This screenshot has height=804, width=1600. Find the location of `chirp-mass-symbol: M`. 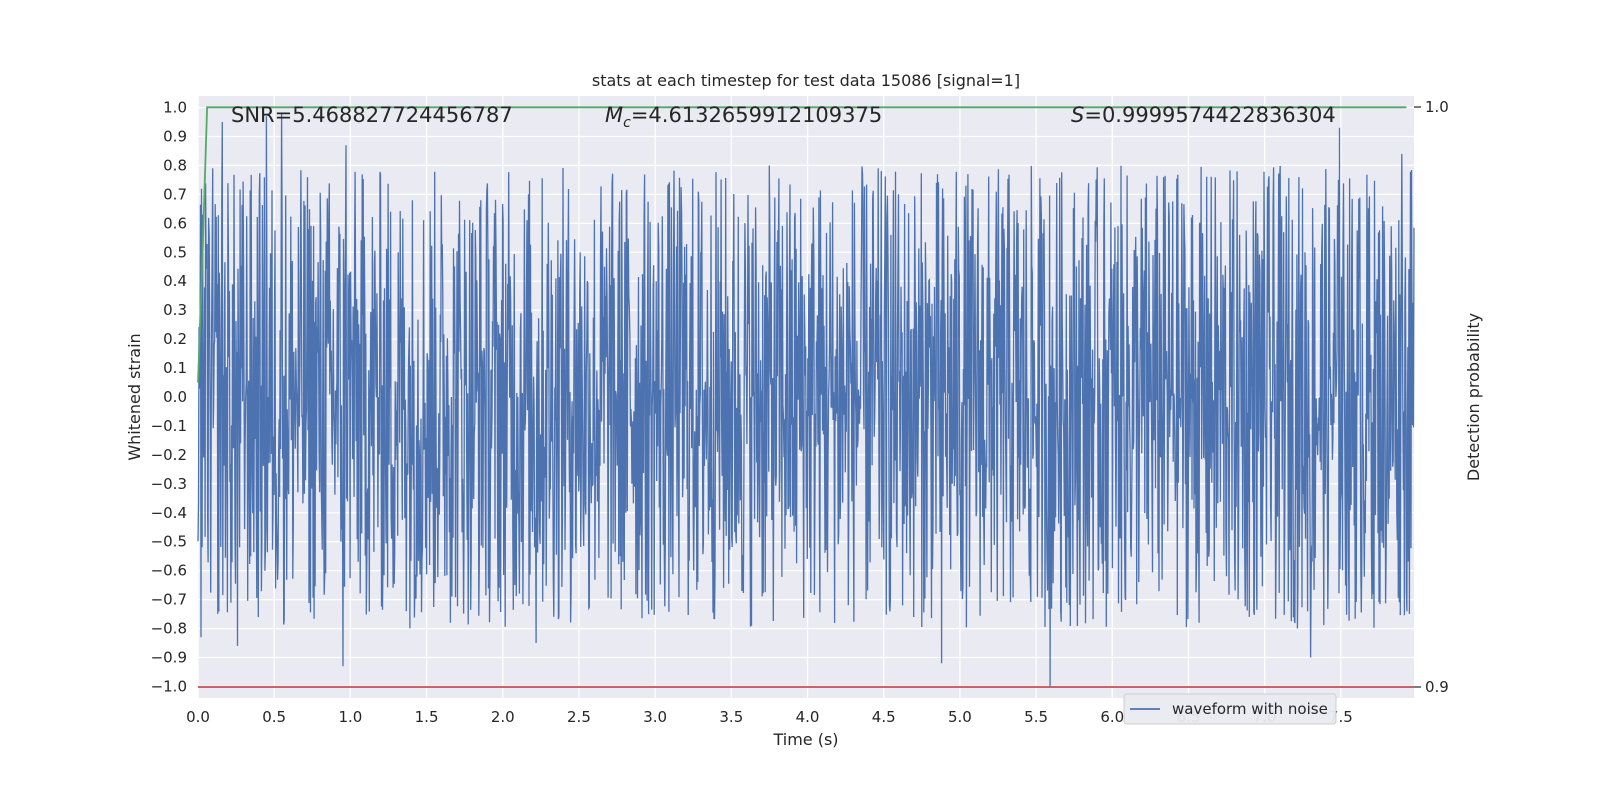

chirp-mass-symbol: M is located at coordinates (614, 115).